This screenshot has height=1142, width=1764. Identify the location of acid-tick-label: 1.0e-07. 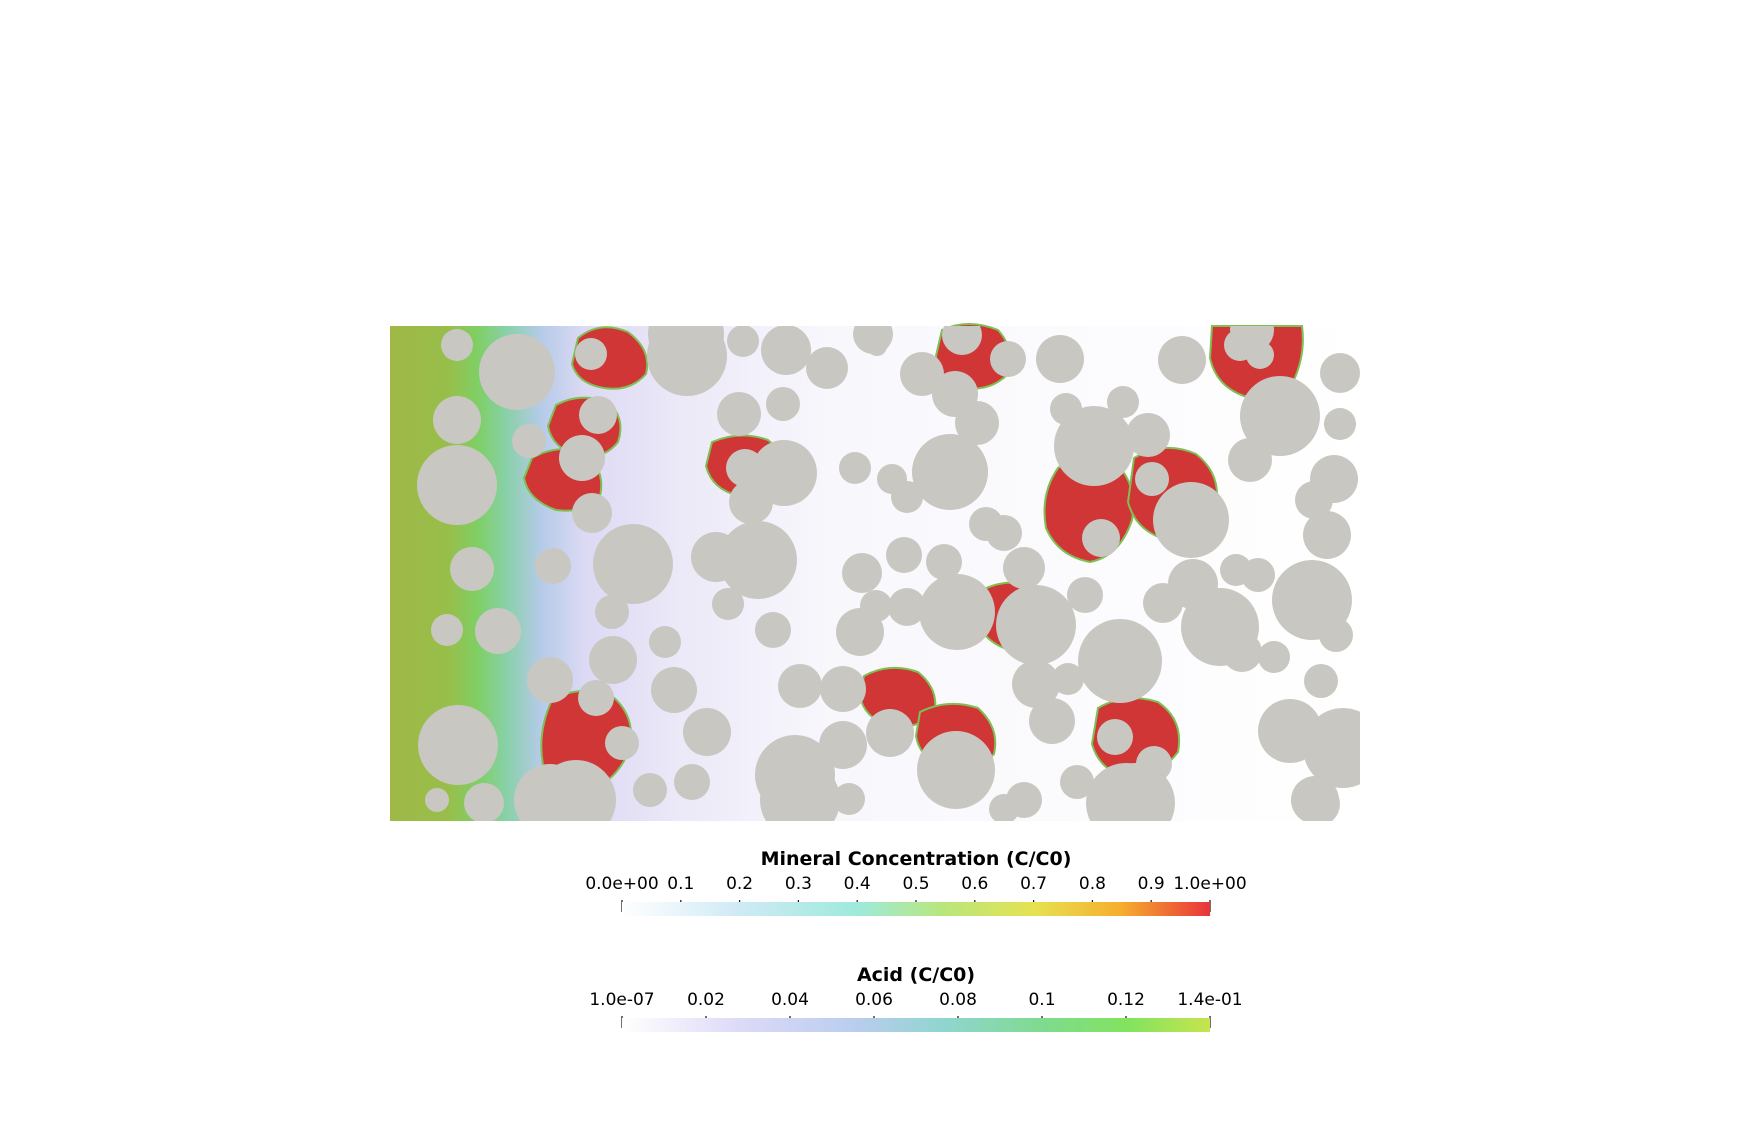
(621, 1000).